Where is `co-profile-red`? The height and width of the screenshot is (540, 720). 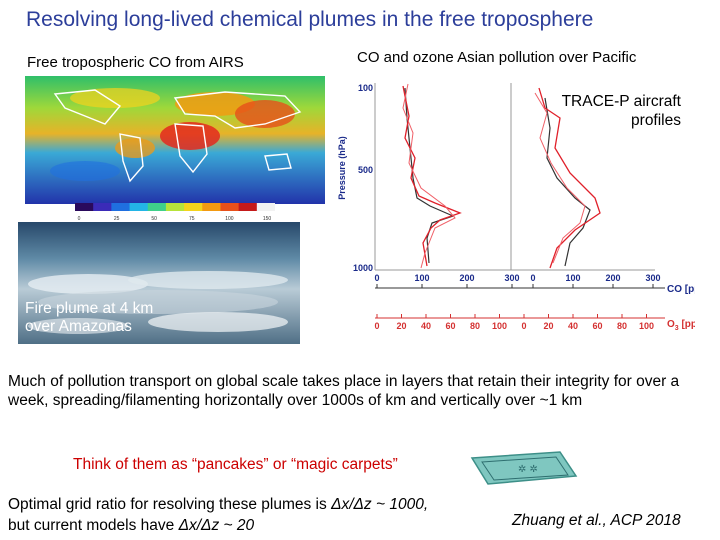 co-profile-red is located at coordinates (432, 176).